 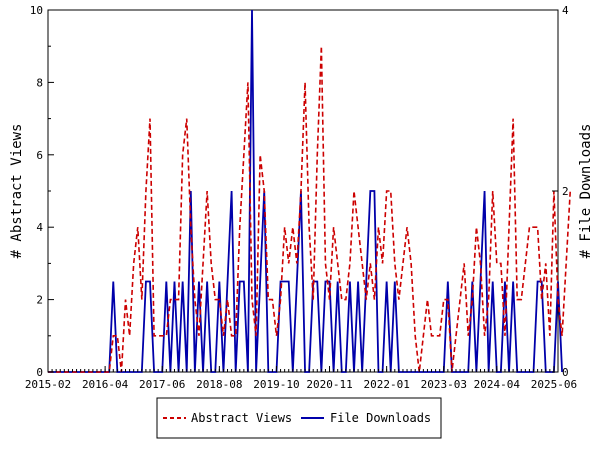 What do you see at coordinates (39, 372) in the screenshot?
I see `y-left-tick-label: 0` at bounding box center [39, 372].